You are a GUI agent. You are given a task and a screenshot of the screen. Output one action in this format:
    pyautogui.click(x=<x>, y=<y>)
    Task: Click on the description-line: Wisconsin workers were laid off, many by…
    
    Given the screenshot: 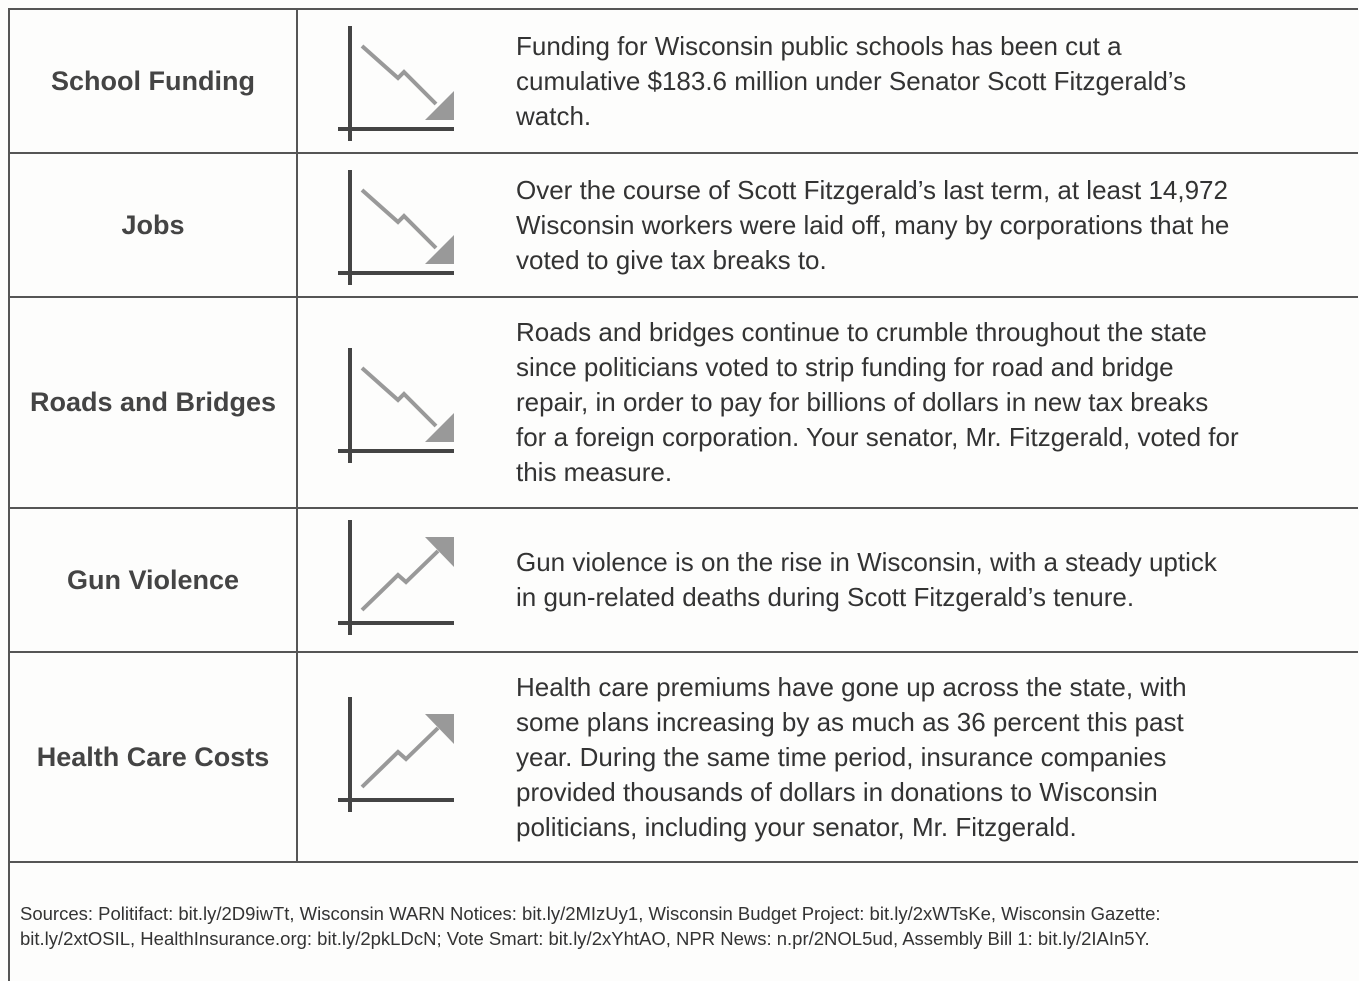 What is the action you would take?
    pyautogui.click(x=873, y=224)
    